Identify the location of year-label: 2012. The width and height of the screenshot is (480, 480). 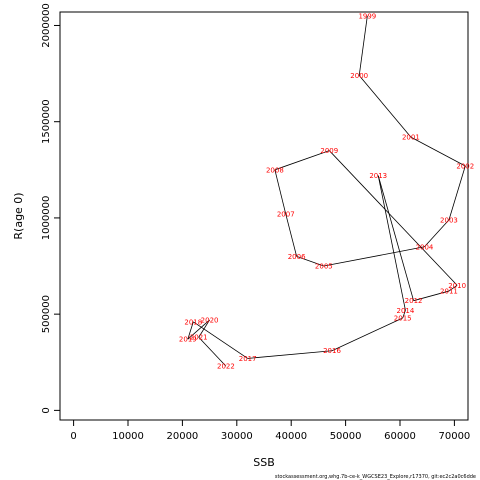
(414, 301).